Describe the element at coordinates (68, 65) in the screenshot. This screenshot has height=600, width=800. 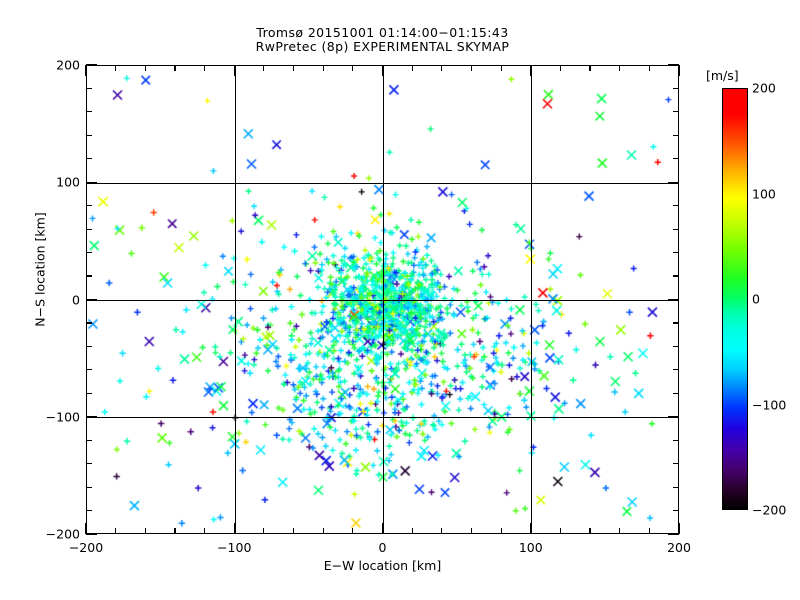
I see `y-tick-label: 200` at that location.